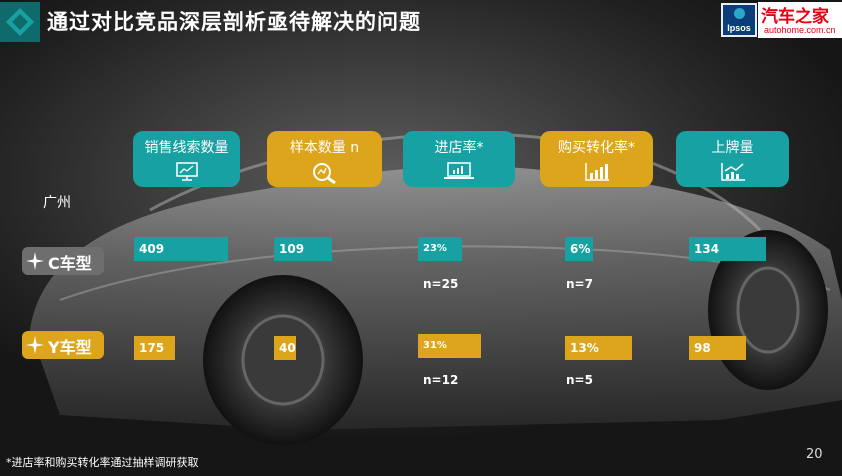 The height and width of the screenshot is (476, 842). What do you see at coordinates (70, 347) in the screenshot?
I see `segment-y-text: Y车型` at bounding box center [70, 347].